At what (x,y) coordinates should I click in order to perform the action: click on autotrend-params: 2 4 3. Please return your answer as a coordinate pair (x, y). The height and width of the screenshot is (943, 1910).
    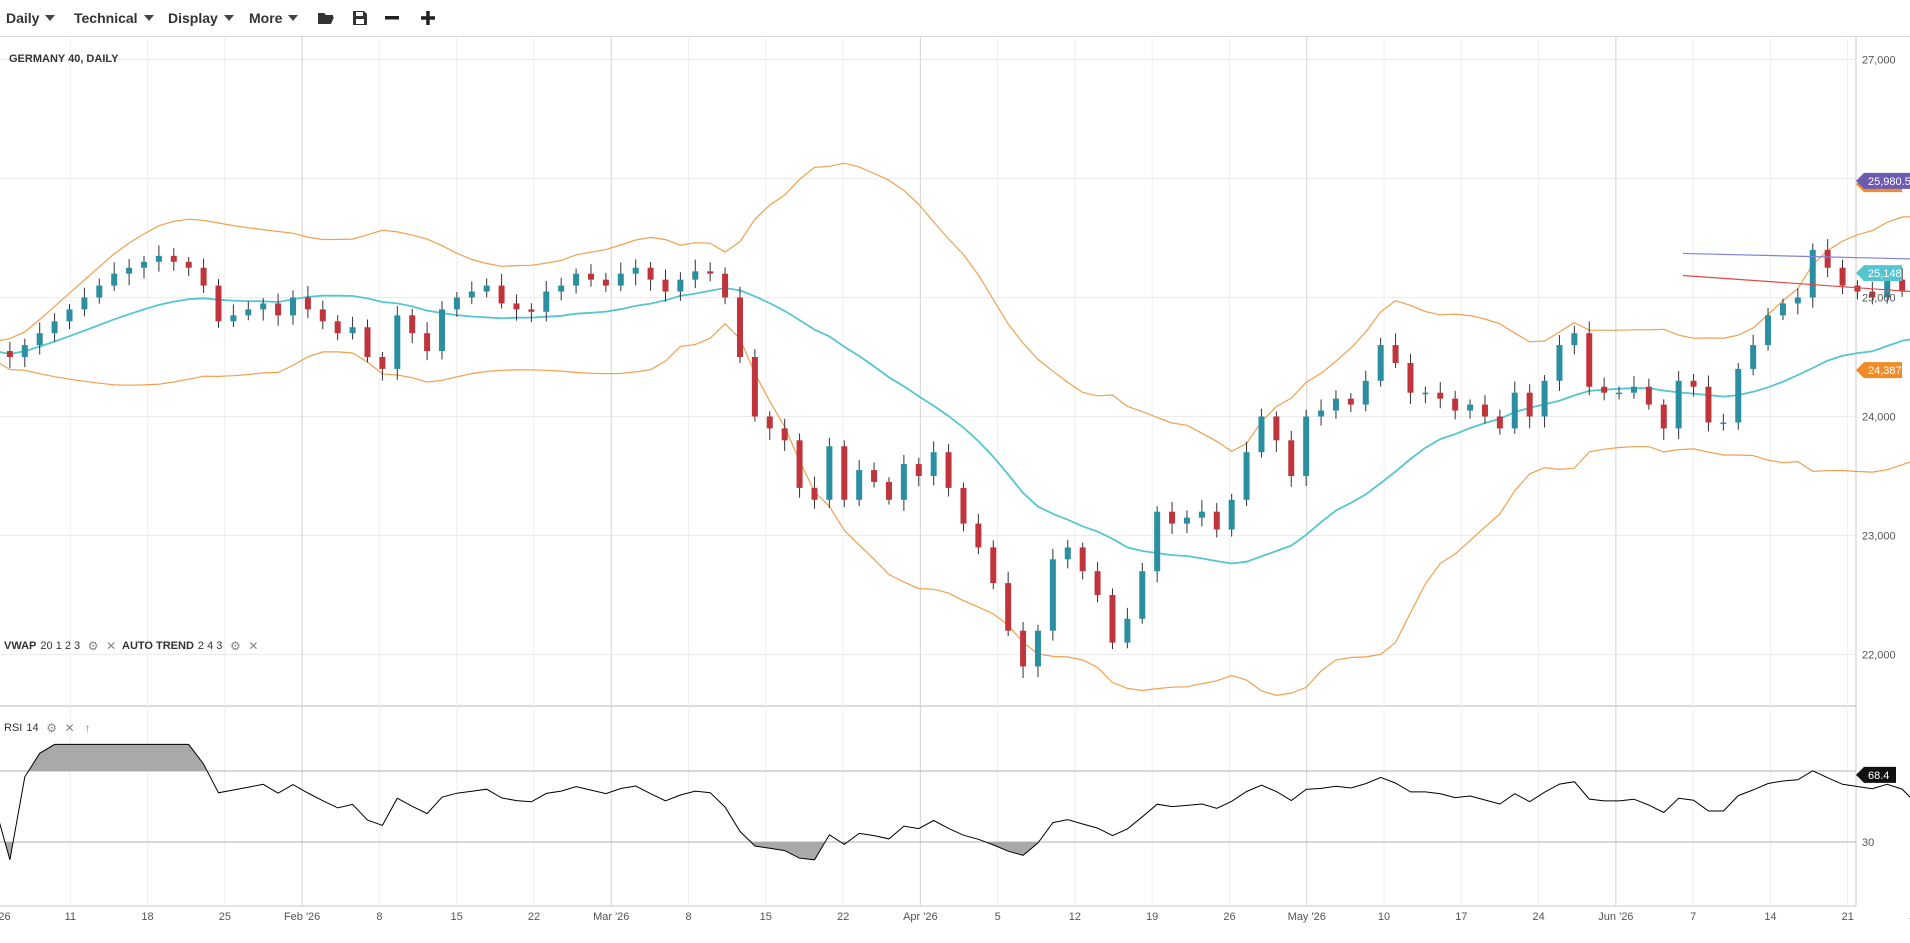
    Looking at the image, I should click on (210, 646).